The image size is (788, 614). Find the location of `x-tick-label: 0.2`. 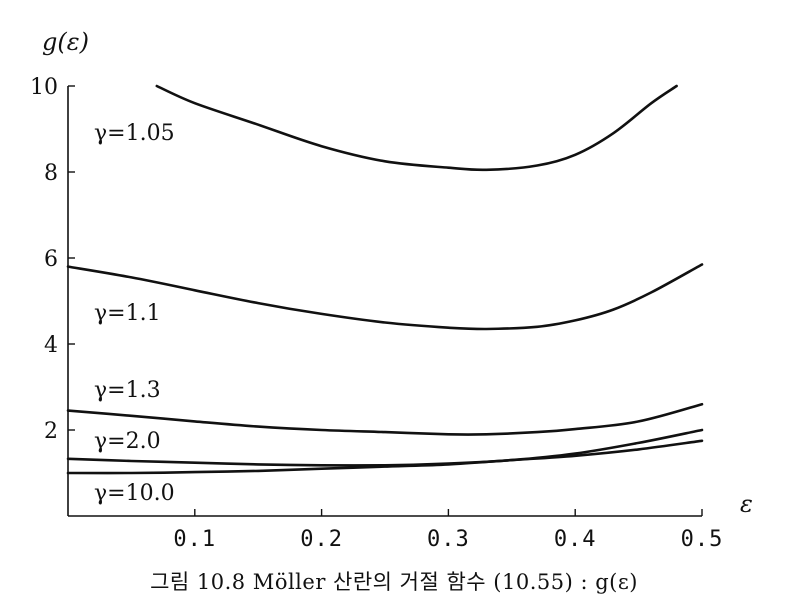

x-tick-label: 0.2 is located at coordinates (321, 539).